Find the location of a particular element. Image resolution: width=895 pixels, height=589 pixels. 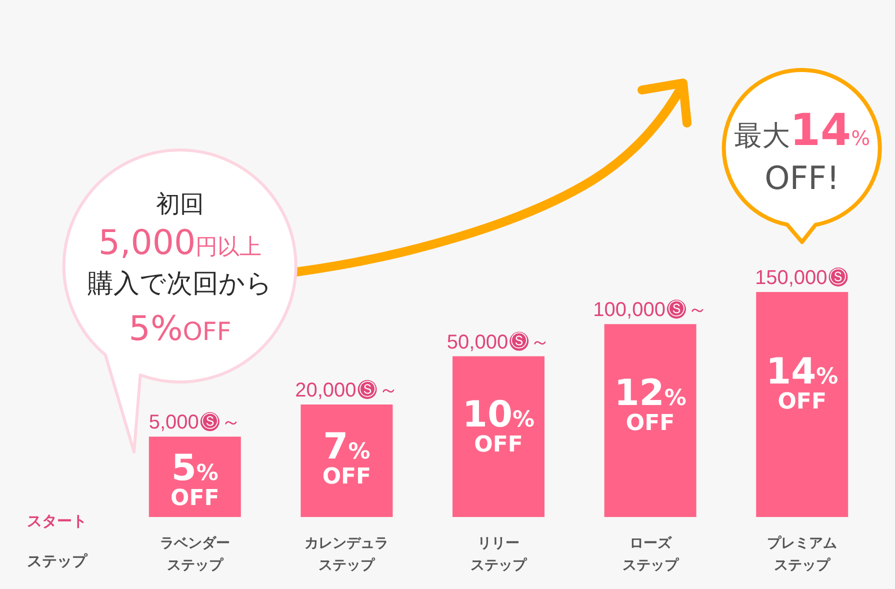

data-label: 5% OFF is located at coordinates (195, 480).